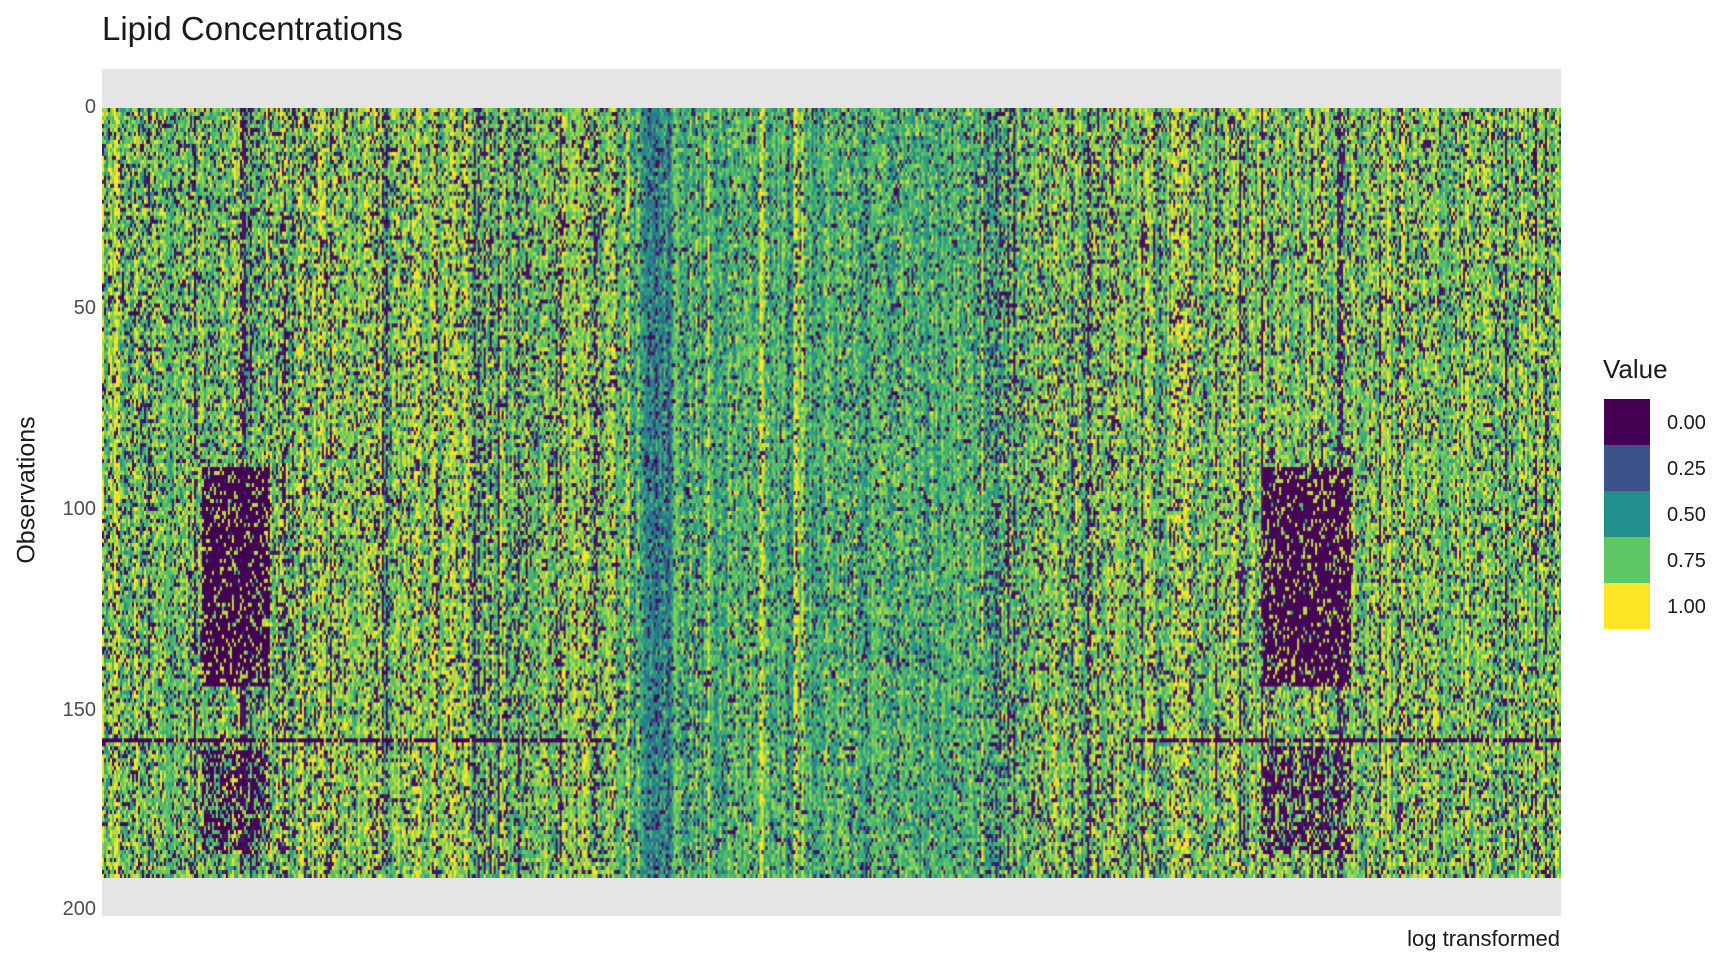 This screenshot has width=1728, height=960. Describe the element at coordinates (1635, 369) in the screenshot. I see `legend-title: Value` at that location.